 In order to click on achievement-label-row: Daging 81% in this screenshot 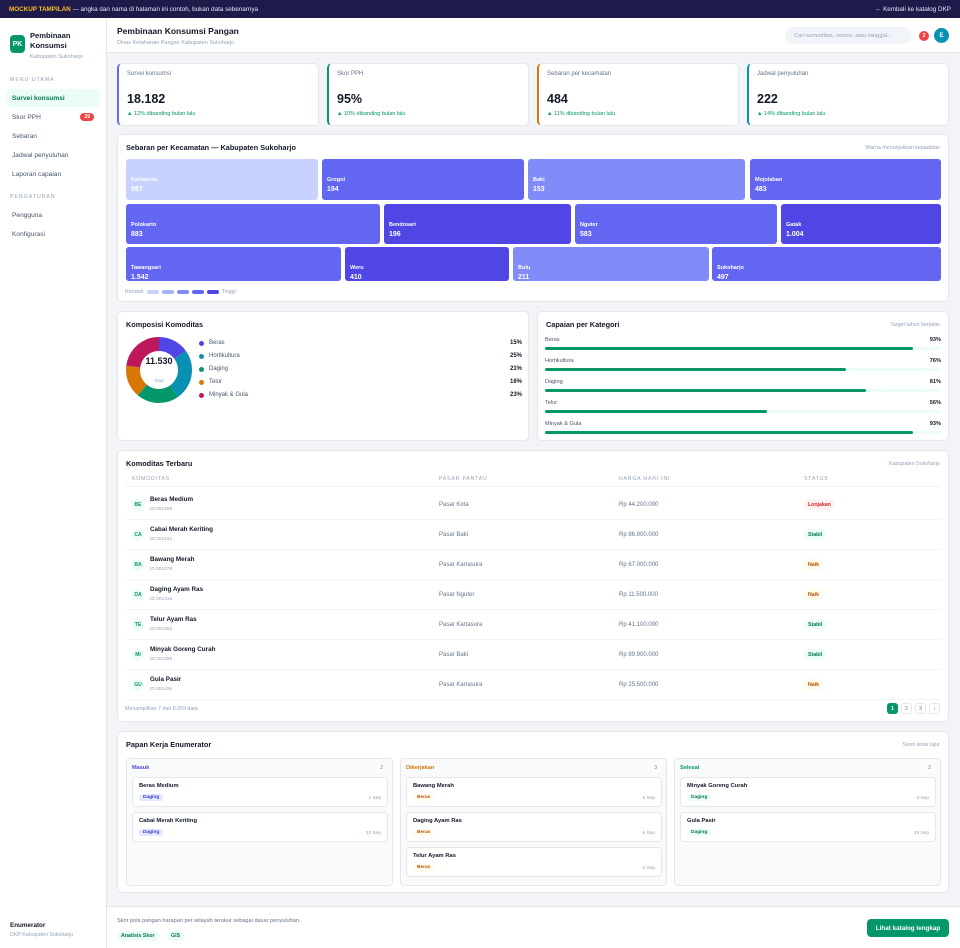, I will do `click(743, 382)`.